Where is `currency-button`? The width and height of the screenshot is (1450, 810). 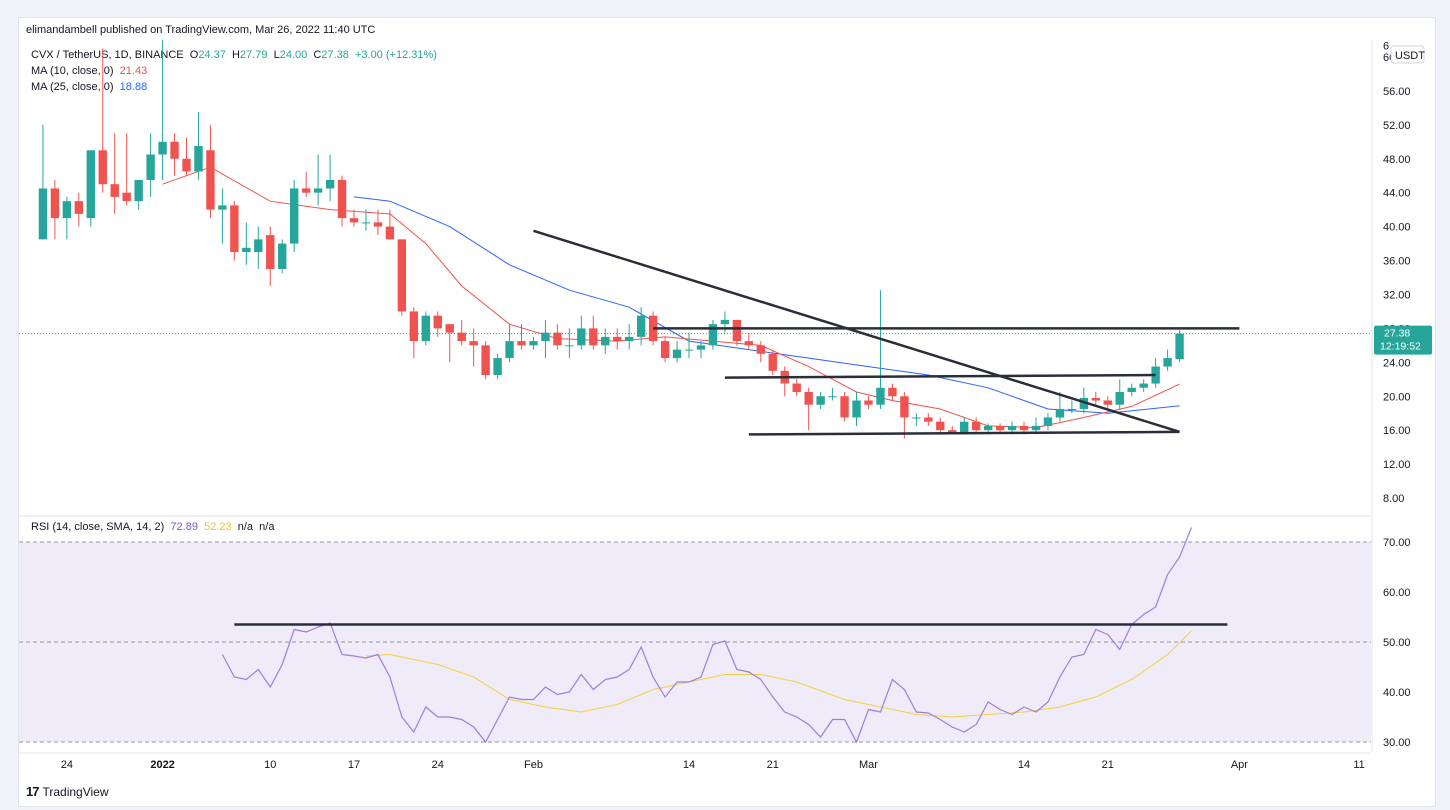
currency-button is located at coordinates (1407, 54).